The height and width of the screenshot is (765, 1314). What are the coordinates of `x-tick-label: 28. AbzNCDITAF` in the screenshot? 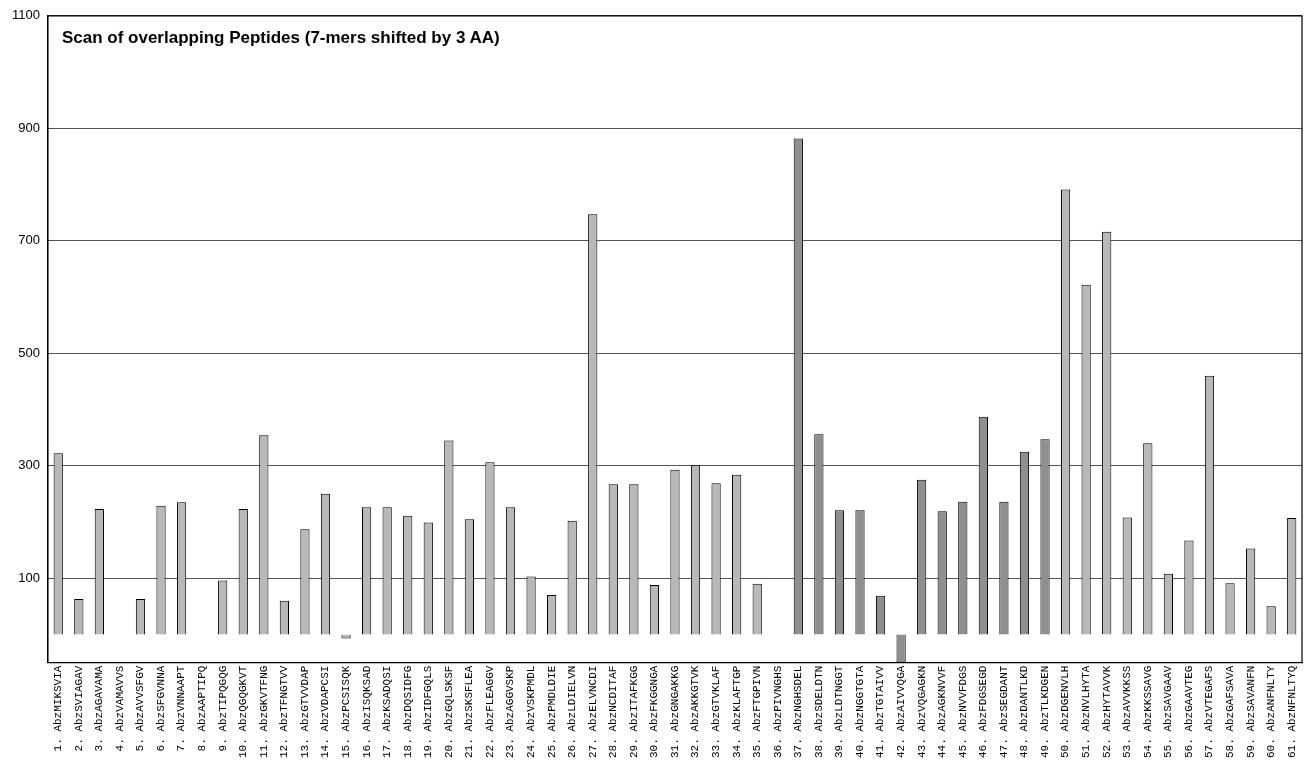 It's located at (613, 712).